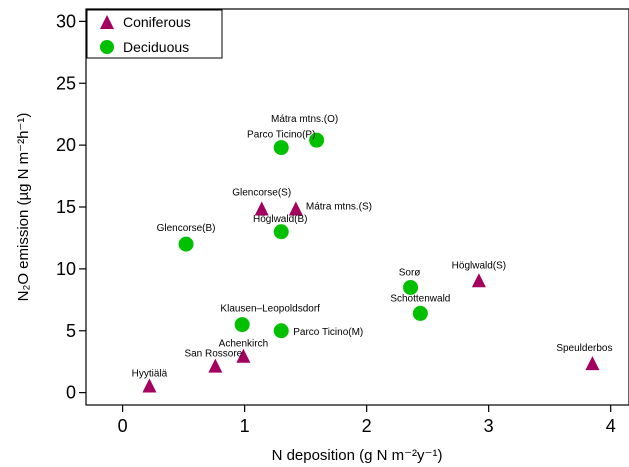 Image resolution: width=629 pixels, height=467 pixels. Describe the element at coordinates (66, 207) in the screenshot. I see `y-tick-label: 15` at that location.